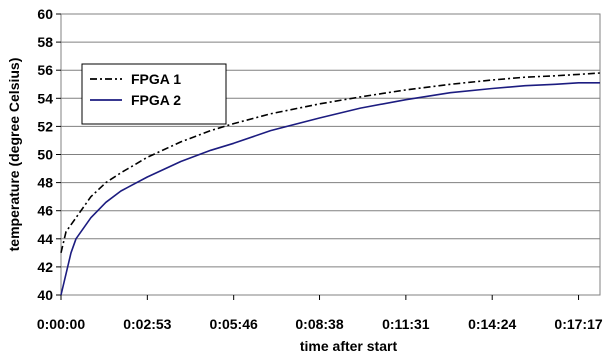  Describe the element at coordinates (156, 100) in the screenshot. I see `legend-label-fpga-2: FPGA 2` at that location.